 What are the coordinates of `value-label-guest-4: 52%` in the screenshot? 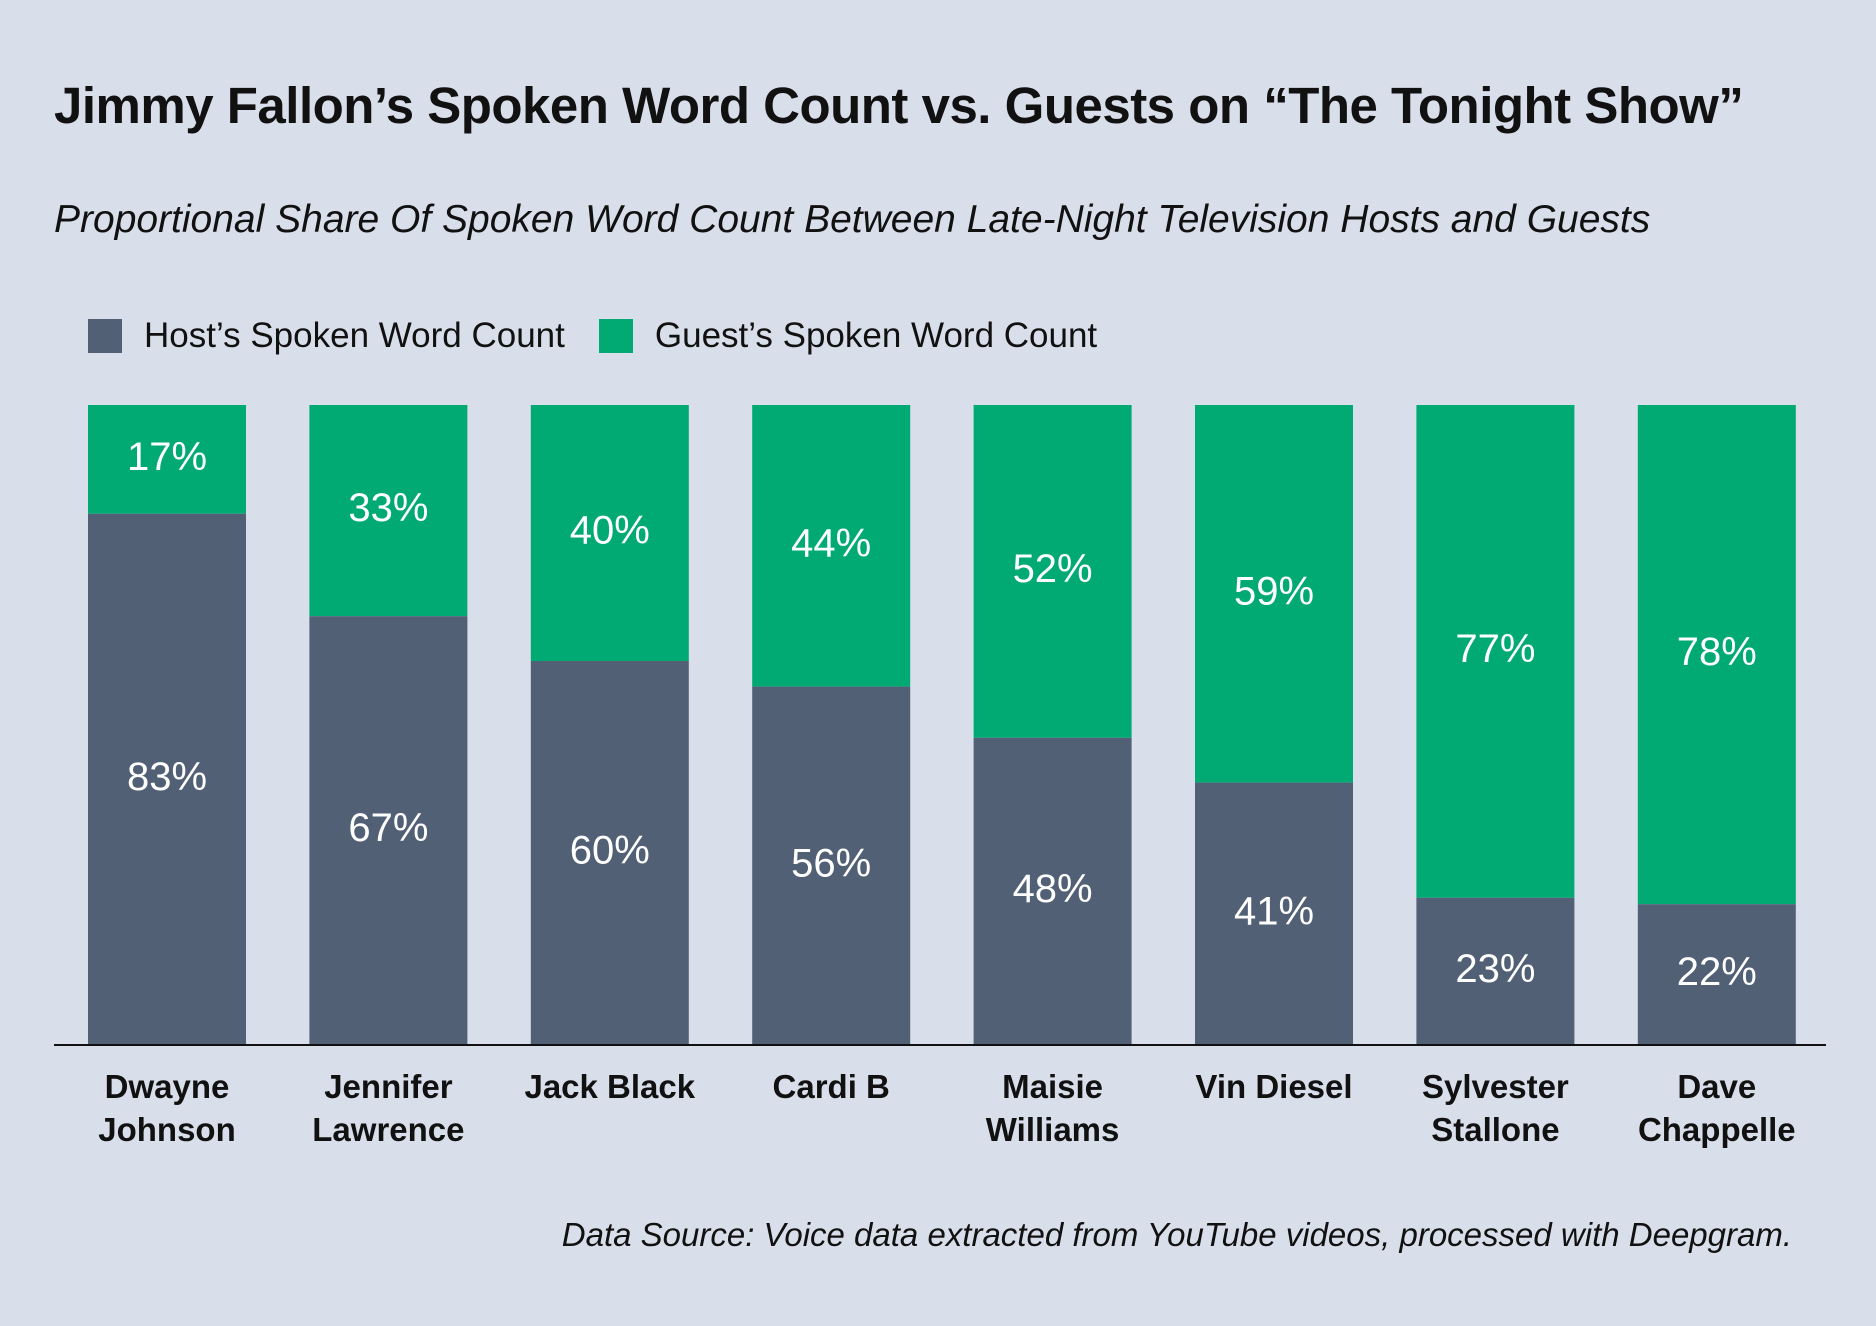 It's located at (1053, 569).